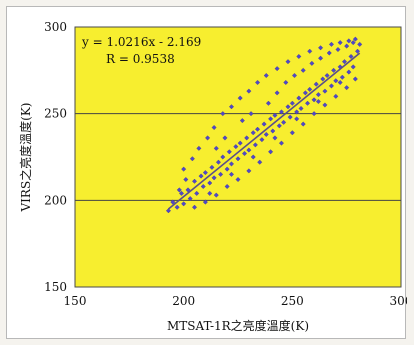 The width and height of the screenshot is (414, 345). I want to click on equation-label: y = 1.0216x - 2.169, so click(141, 42).